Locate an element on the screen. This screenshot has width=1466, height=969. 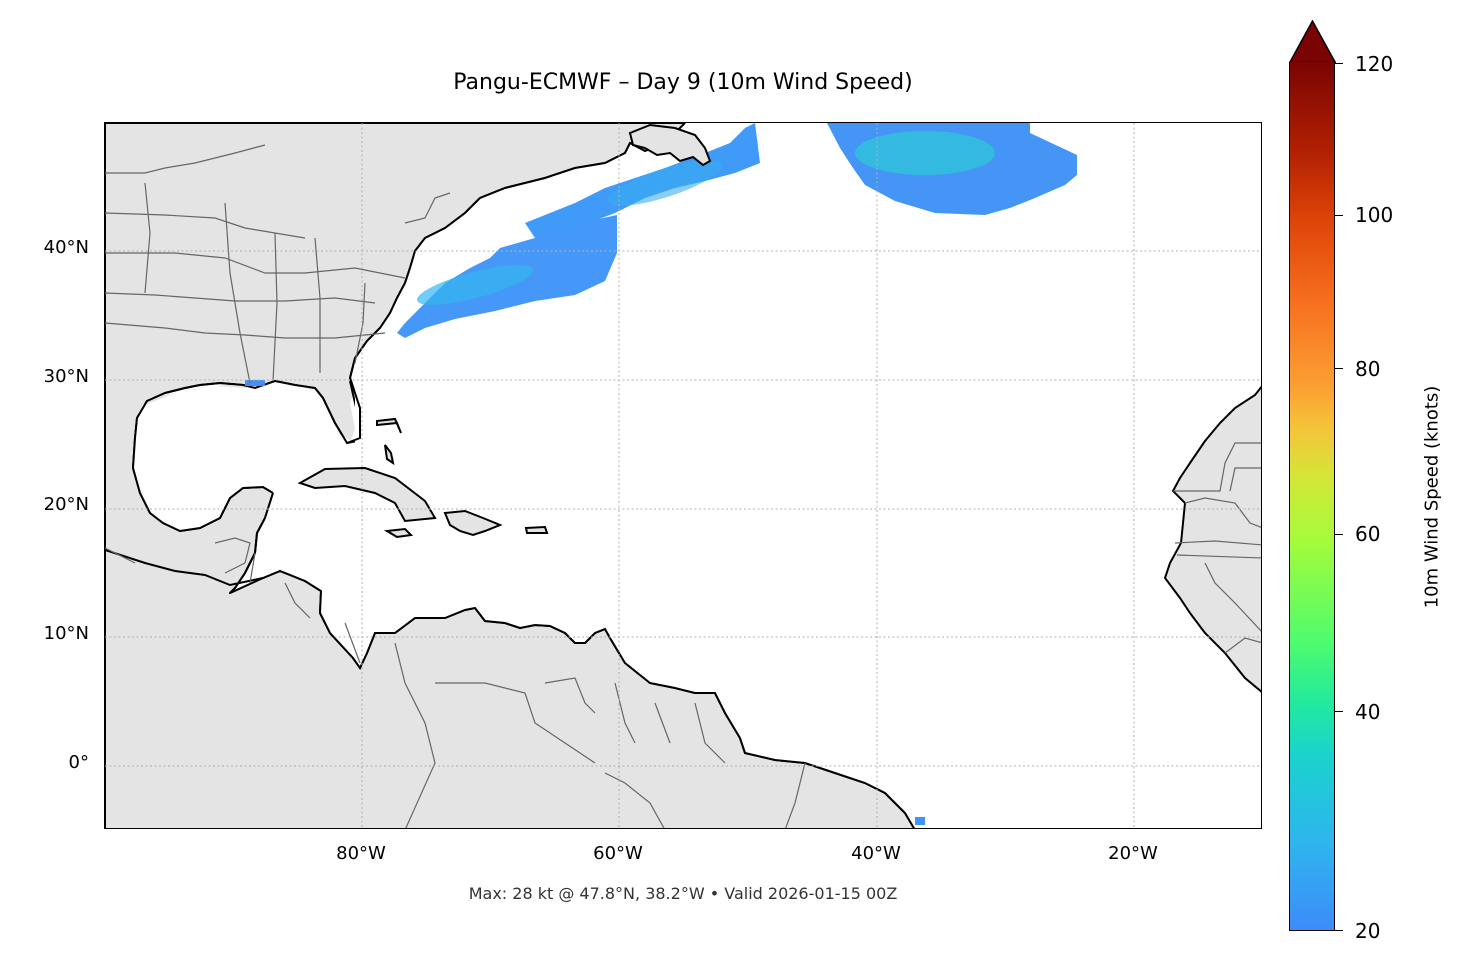
colorbar-tick-label: 20 is located at coordinates (1368, 931).